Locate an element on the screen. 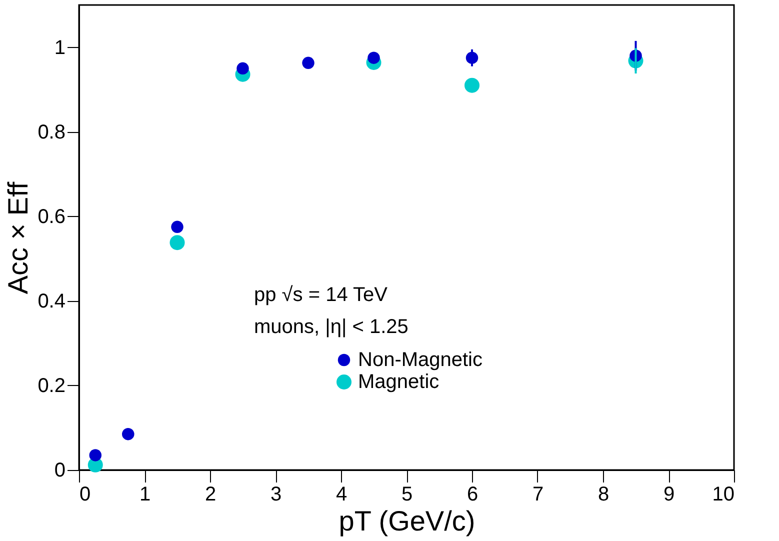  x-tick-label: 7 is located at coordinates (538, 495).